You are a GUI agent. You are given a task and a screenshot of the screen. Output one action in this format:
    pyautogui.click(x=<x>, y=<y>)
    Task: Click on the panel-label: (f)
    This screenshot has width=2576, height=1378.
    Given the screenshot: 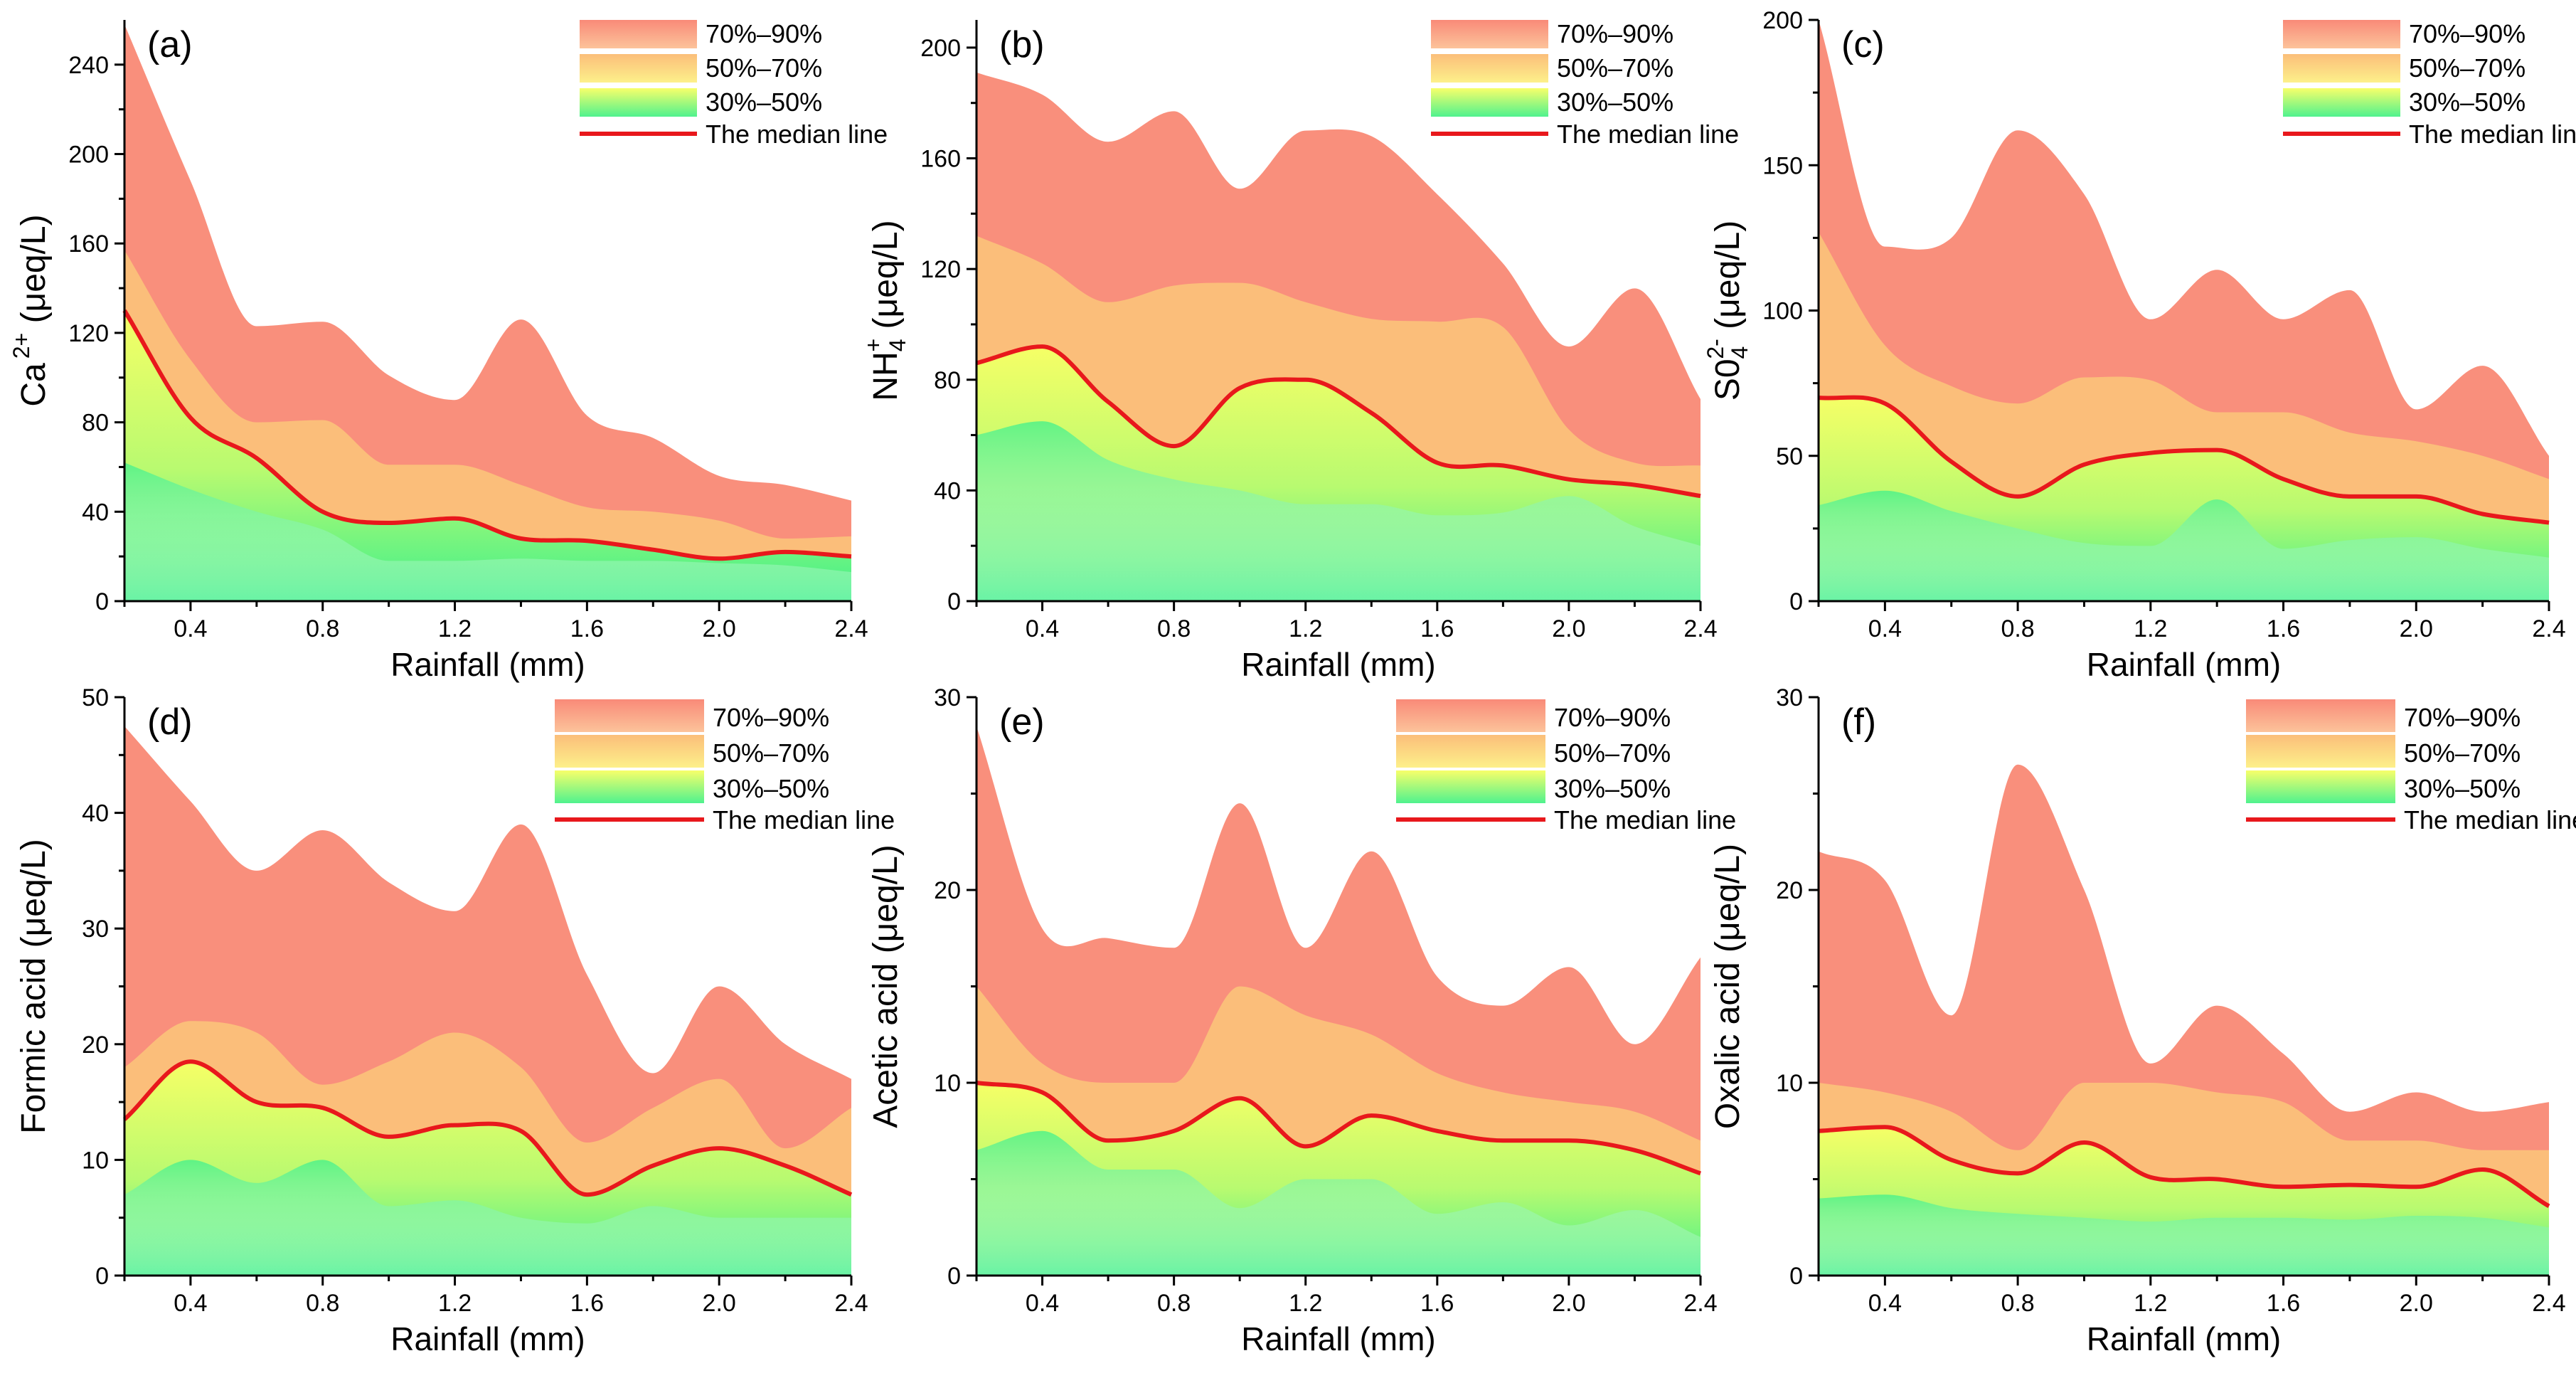 What is the action you would take?
    pyautogui.click(x=1858, y=722)
    